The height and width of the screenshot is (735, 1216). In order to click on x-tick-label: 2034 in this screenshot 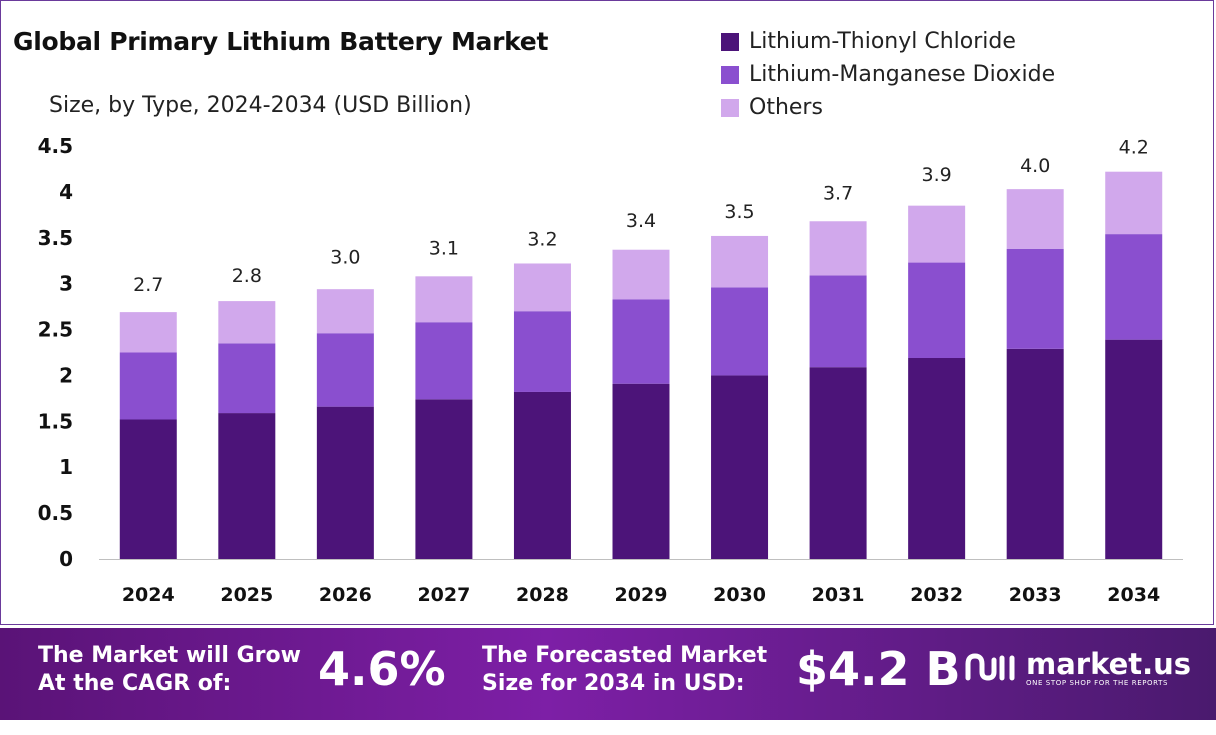, I will do `click(1133, 595)`.